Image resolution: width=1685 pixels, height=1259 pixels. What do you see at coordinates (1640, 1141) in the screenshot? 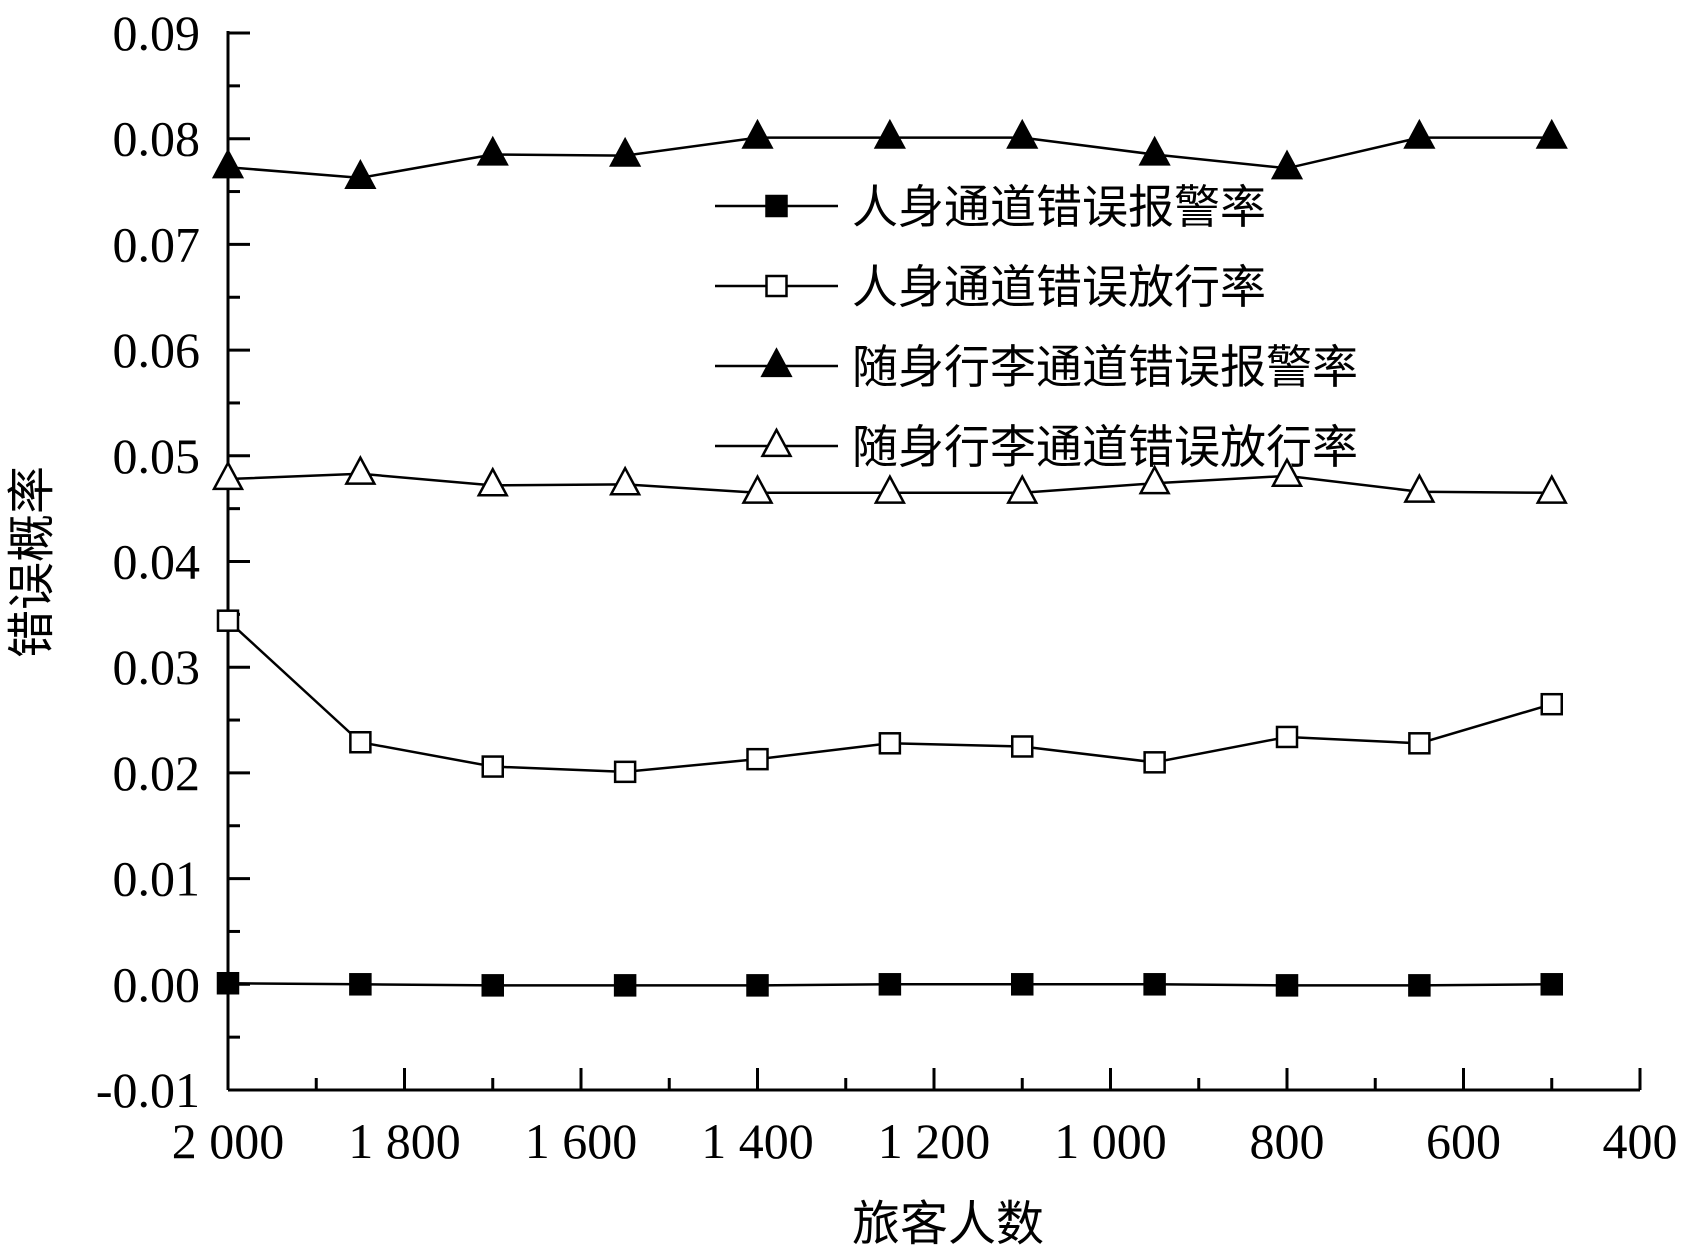
I see `x-tick-label: 400` at bounding box center [1640, 1141].